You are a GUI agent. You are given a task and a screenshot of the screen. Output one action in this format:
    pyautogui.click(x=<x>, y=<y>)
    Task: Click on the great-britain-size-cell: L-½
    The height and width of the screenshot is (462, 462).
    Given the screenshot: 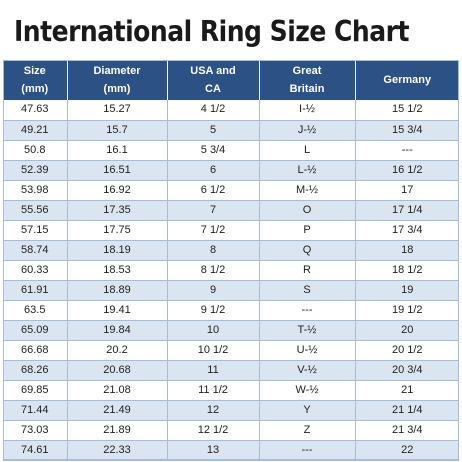 What is the action you would take?
    pyautogui.click(x=307, y=170)
    